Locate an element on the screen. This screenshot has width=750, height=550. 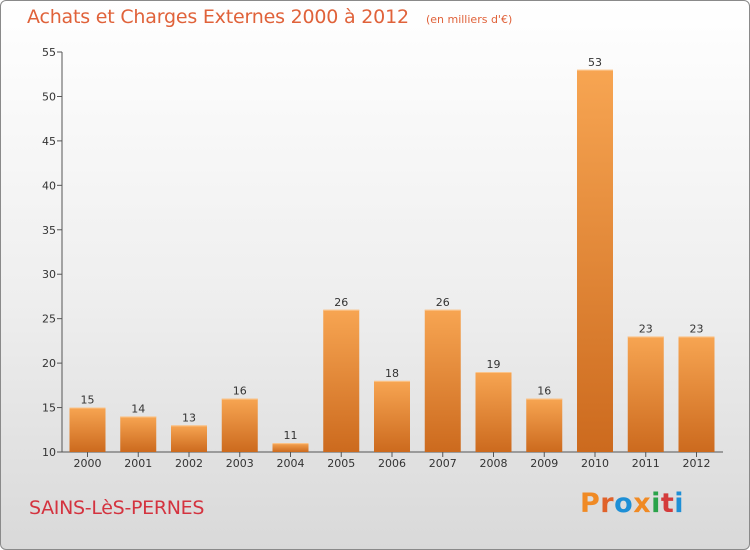
x-tick-label: 2006 is located at coordinates (392, 463).